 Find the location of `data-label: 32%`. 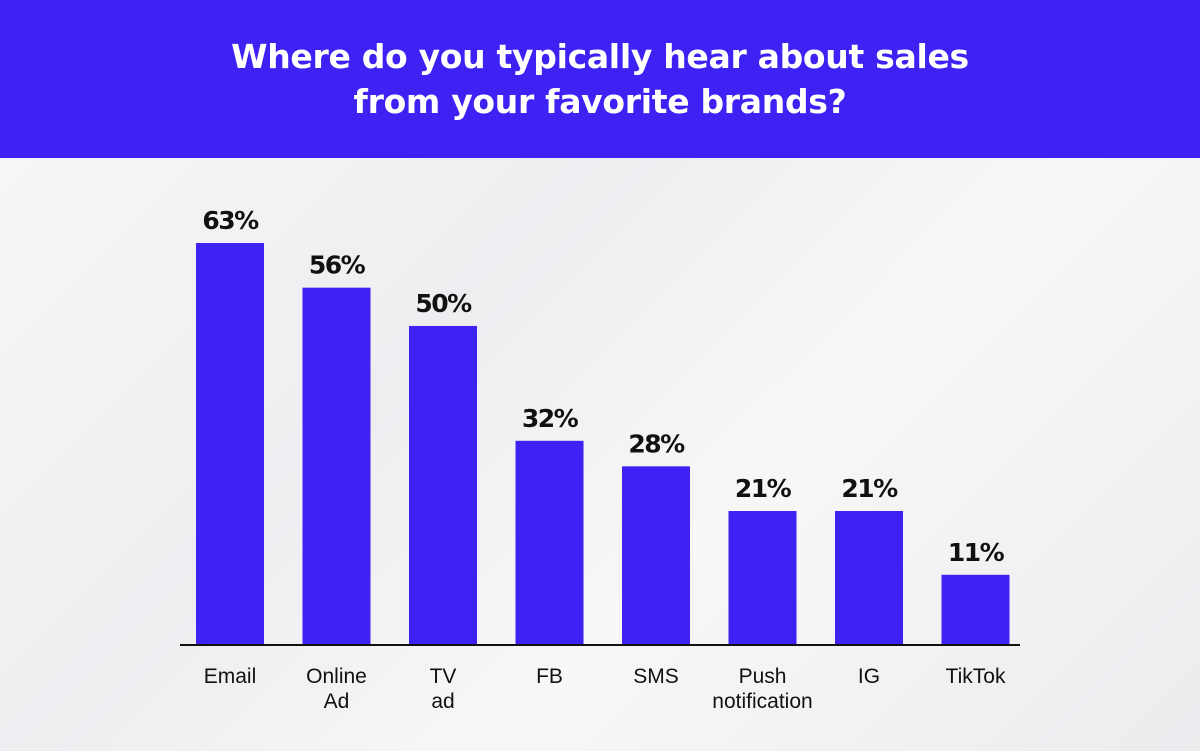

data-label: 32% is located at coordinates (550, 418).